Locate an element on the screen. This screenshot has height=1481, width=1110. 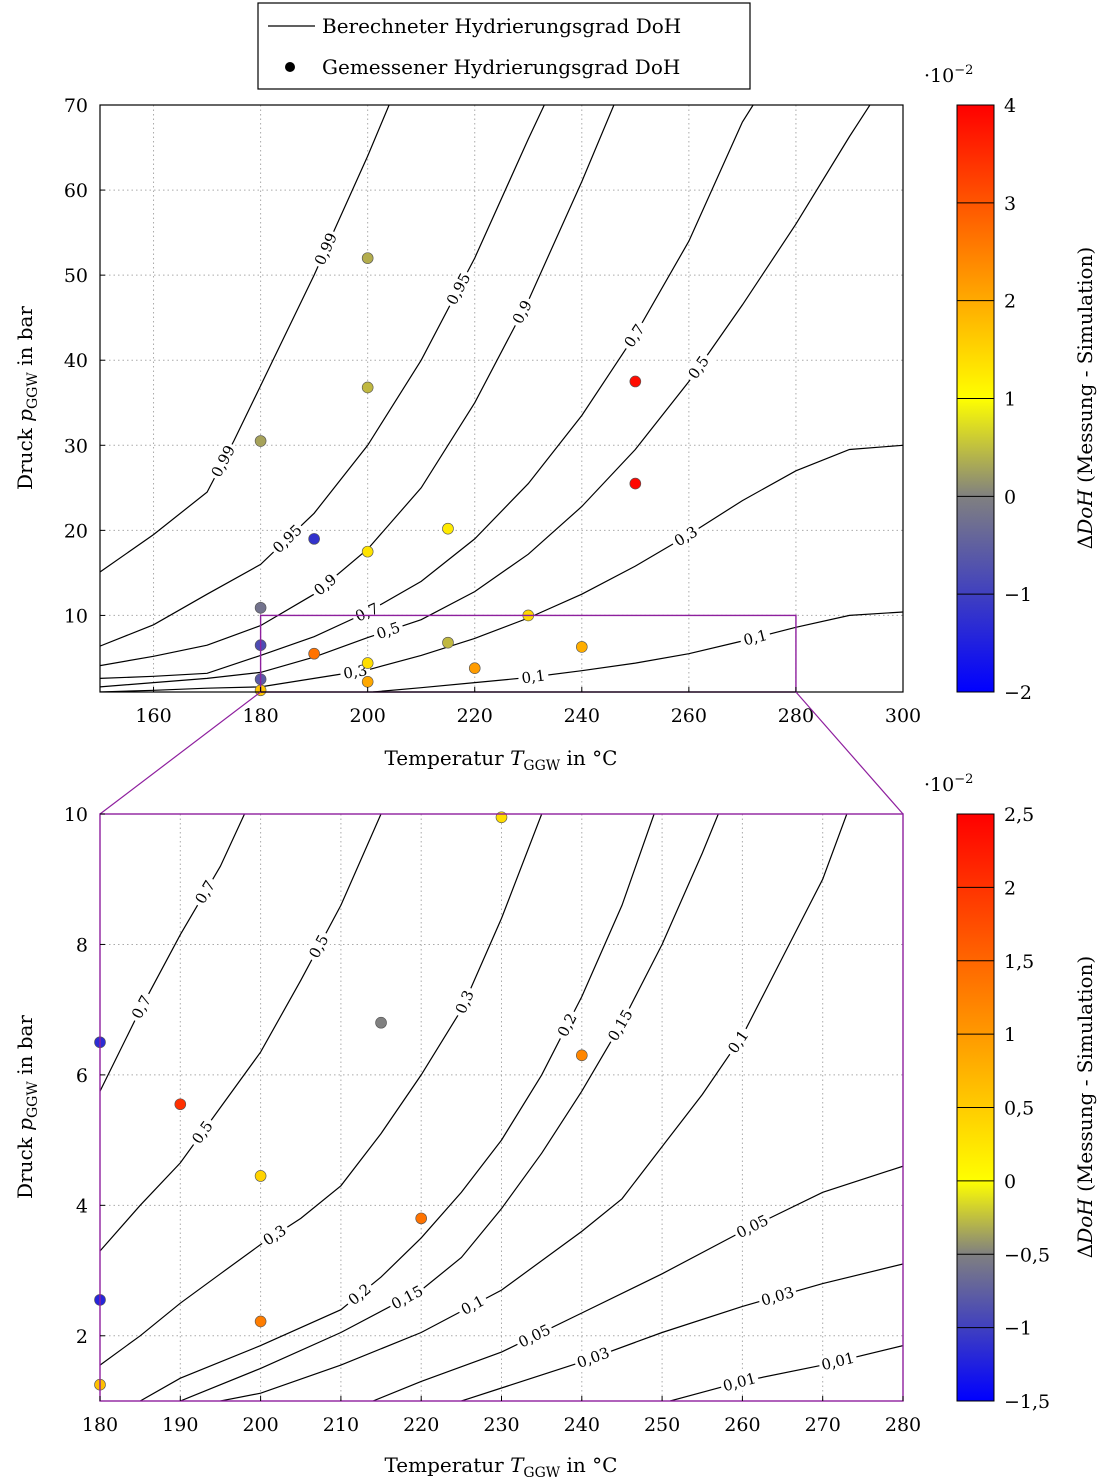
colorbar-tick-label: −1,5 is located at coordinates (1027, 1402).